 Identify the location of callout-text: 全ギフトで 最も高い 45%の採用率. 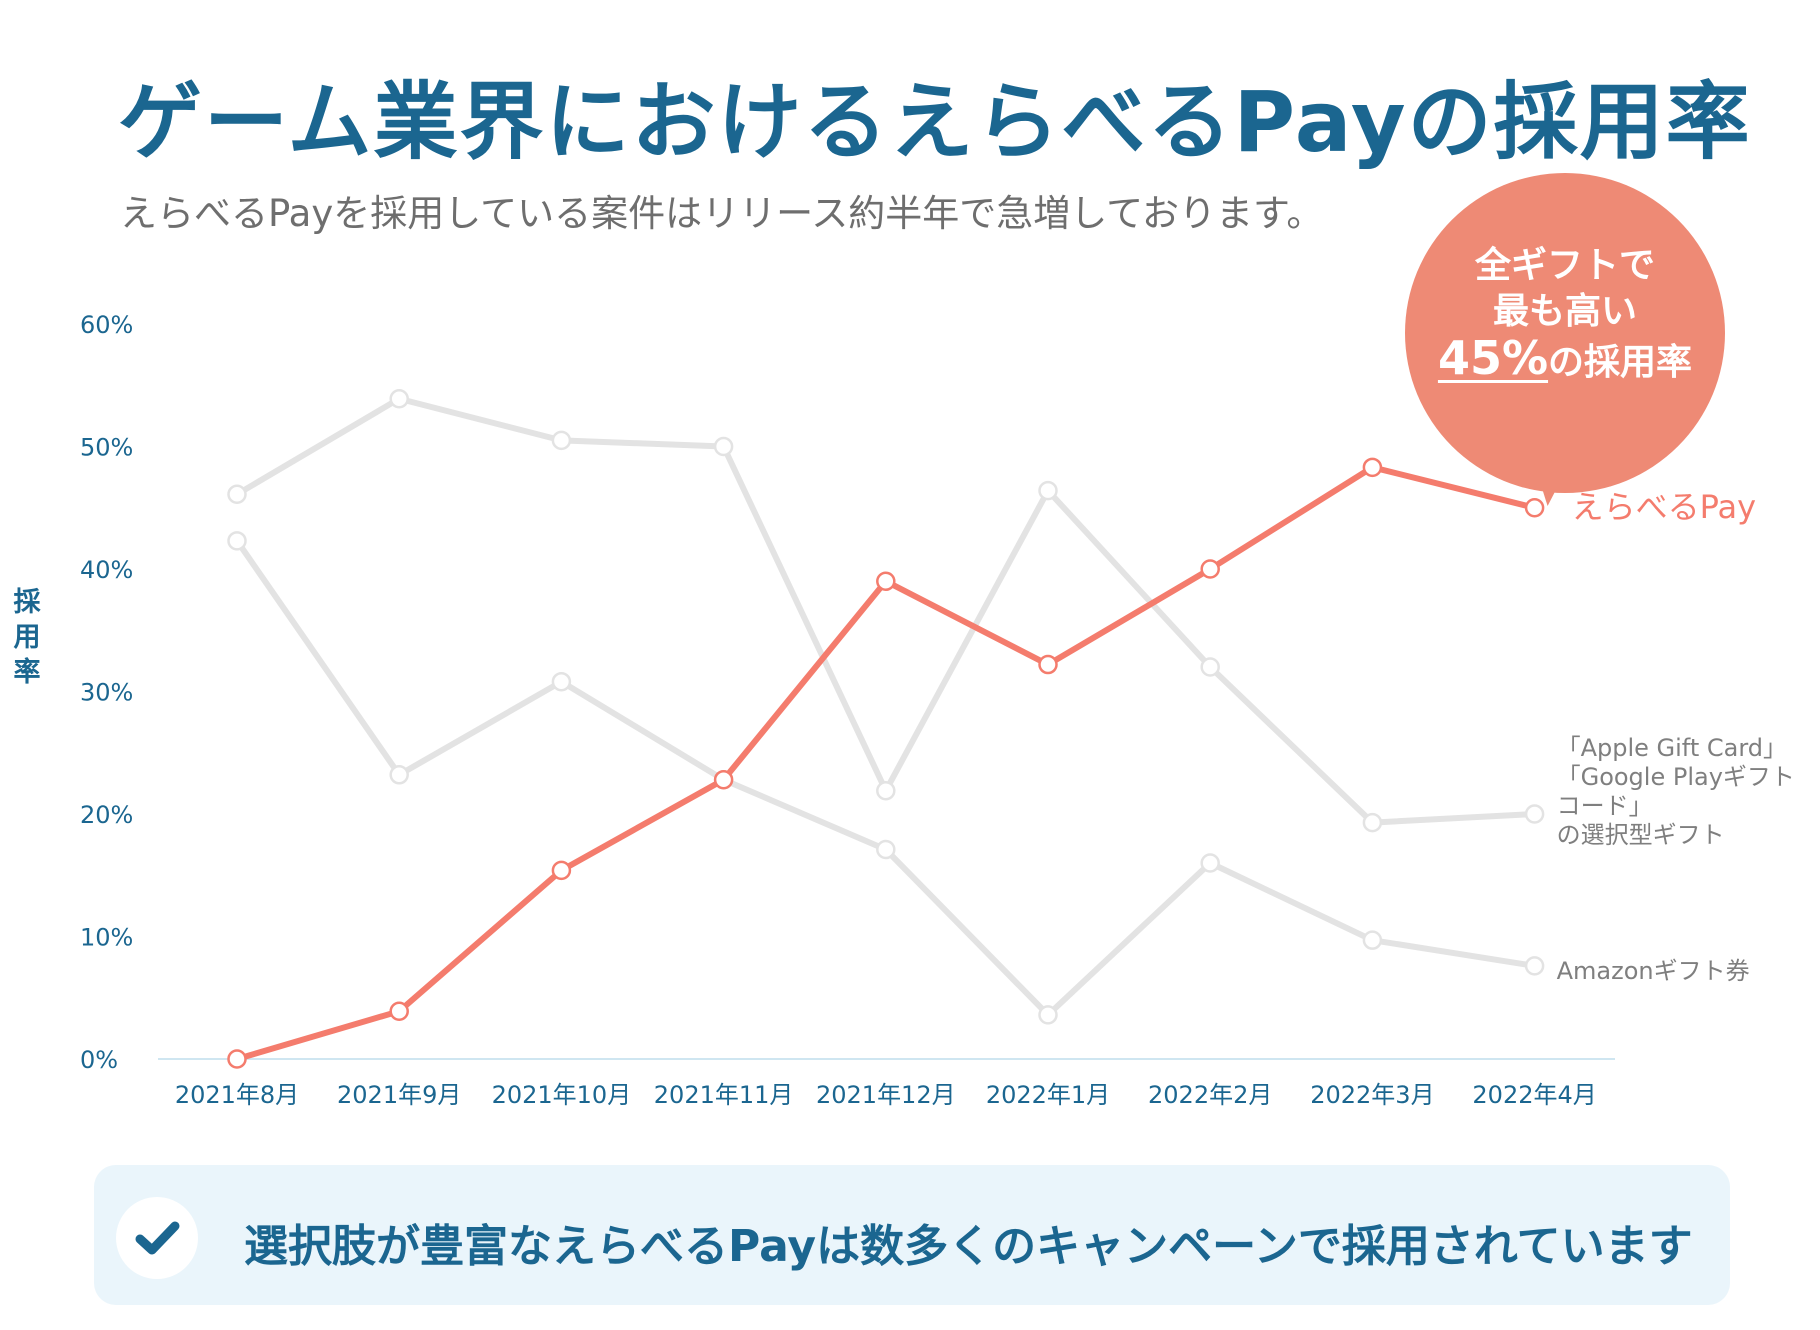
(1565, 314).